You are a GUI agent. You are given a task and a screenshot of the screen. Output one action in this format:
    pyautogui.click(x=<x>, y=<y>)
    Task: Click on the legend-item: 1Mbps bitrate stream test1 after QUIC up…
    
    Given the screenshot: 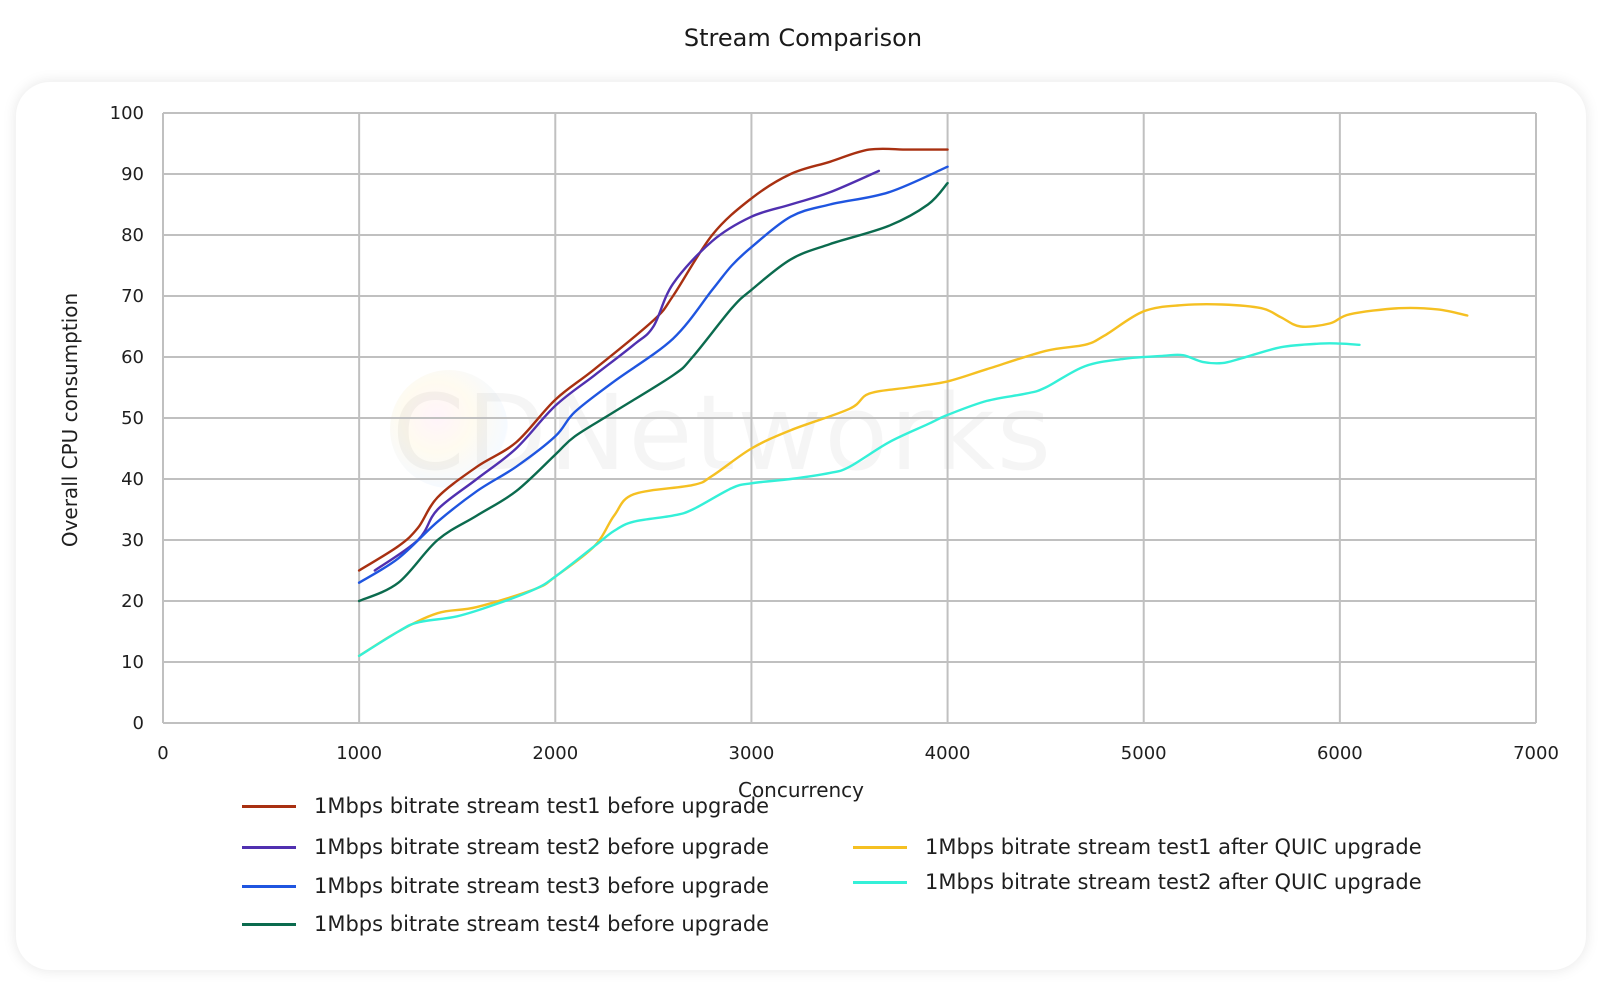 What is the action you would take?
    pyautogui.click(x=1137, y=847)
    